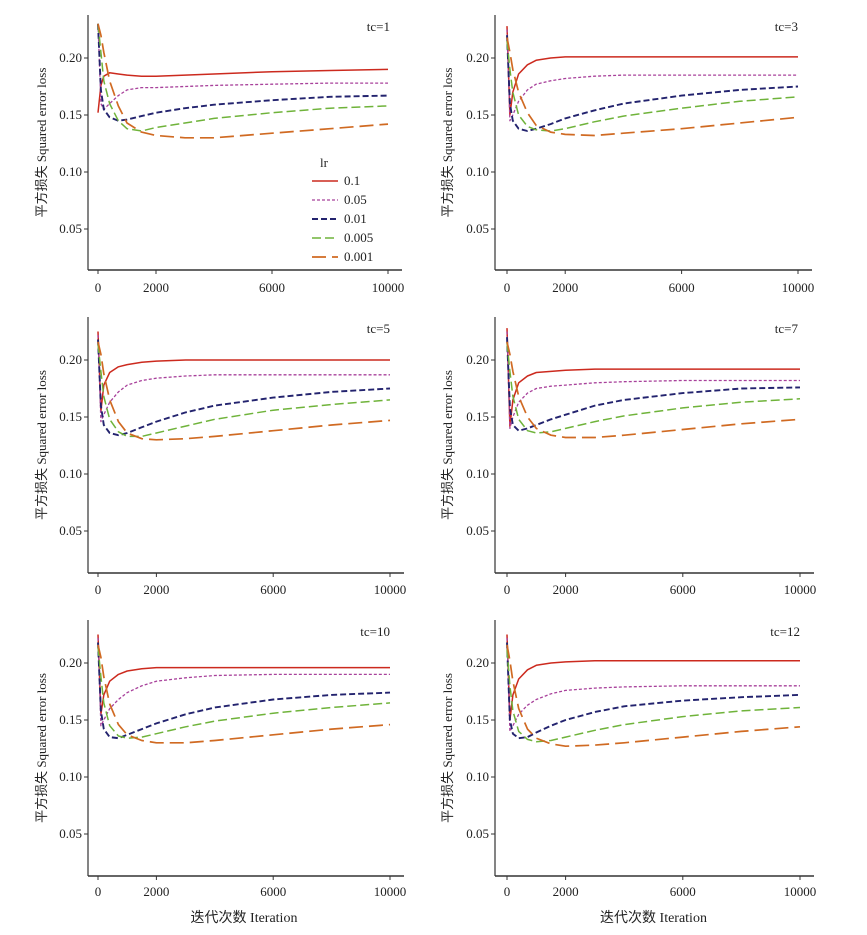 This screenshot has height=935, width=867. Describe the element at coordinates (785, 631) in the screenshot. I see `panel-title: tc=12` at that location.